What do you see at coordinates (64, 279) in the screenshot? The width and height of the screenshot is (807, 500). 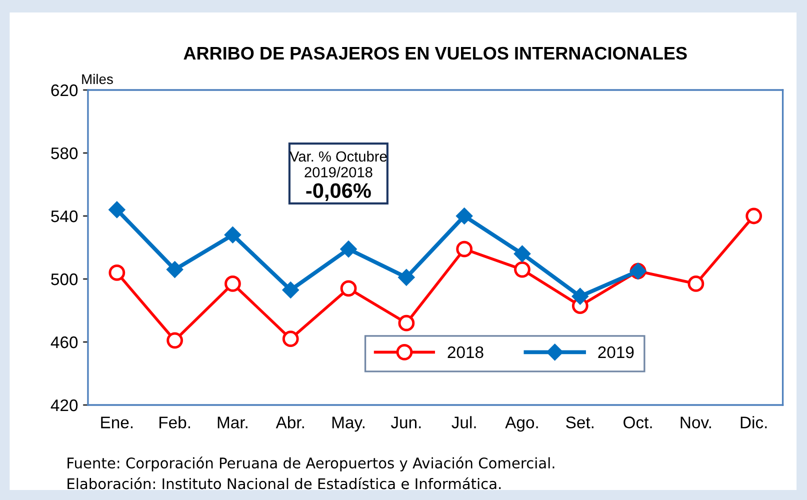 I see `y-tick-label: 500` at bounding box center [64, 279].